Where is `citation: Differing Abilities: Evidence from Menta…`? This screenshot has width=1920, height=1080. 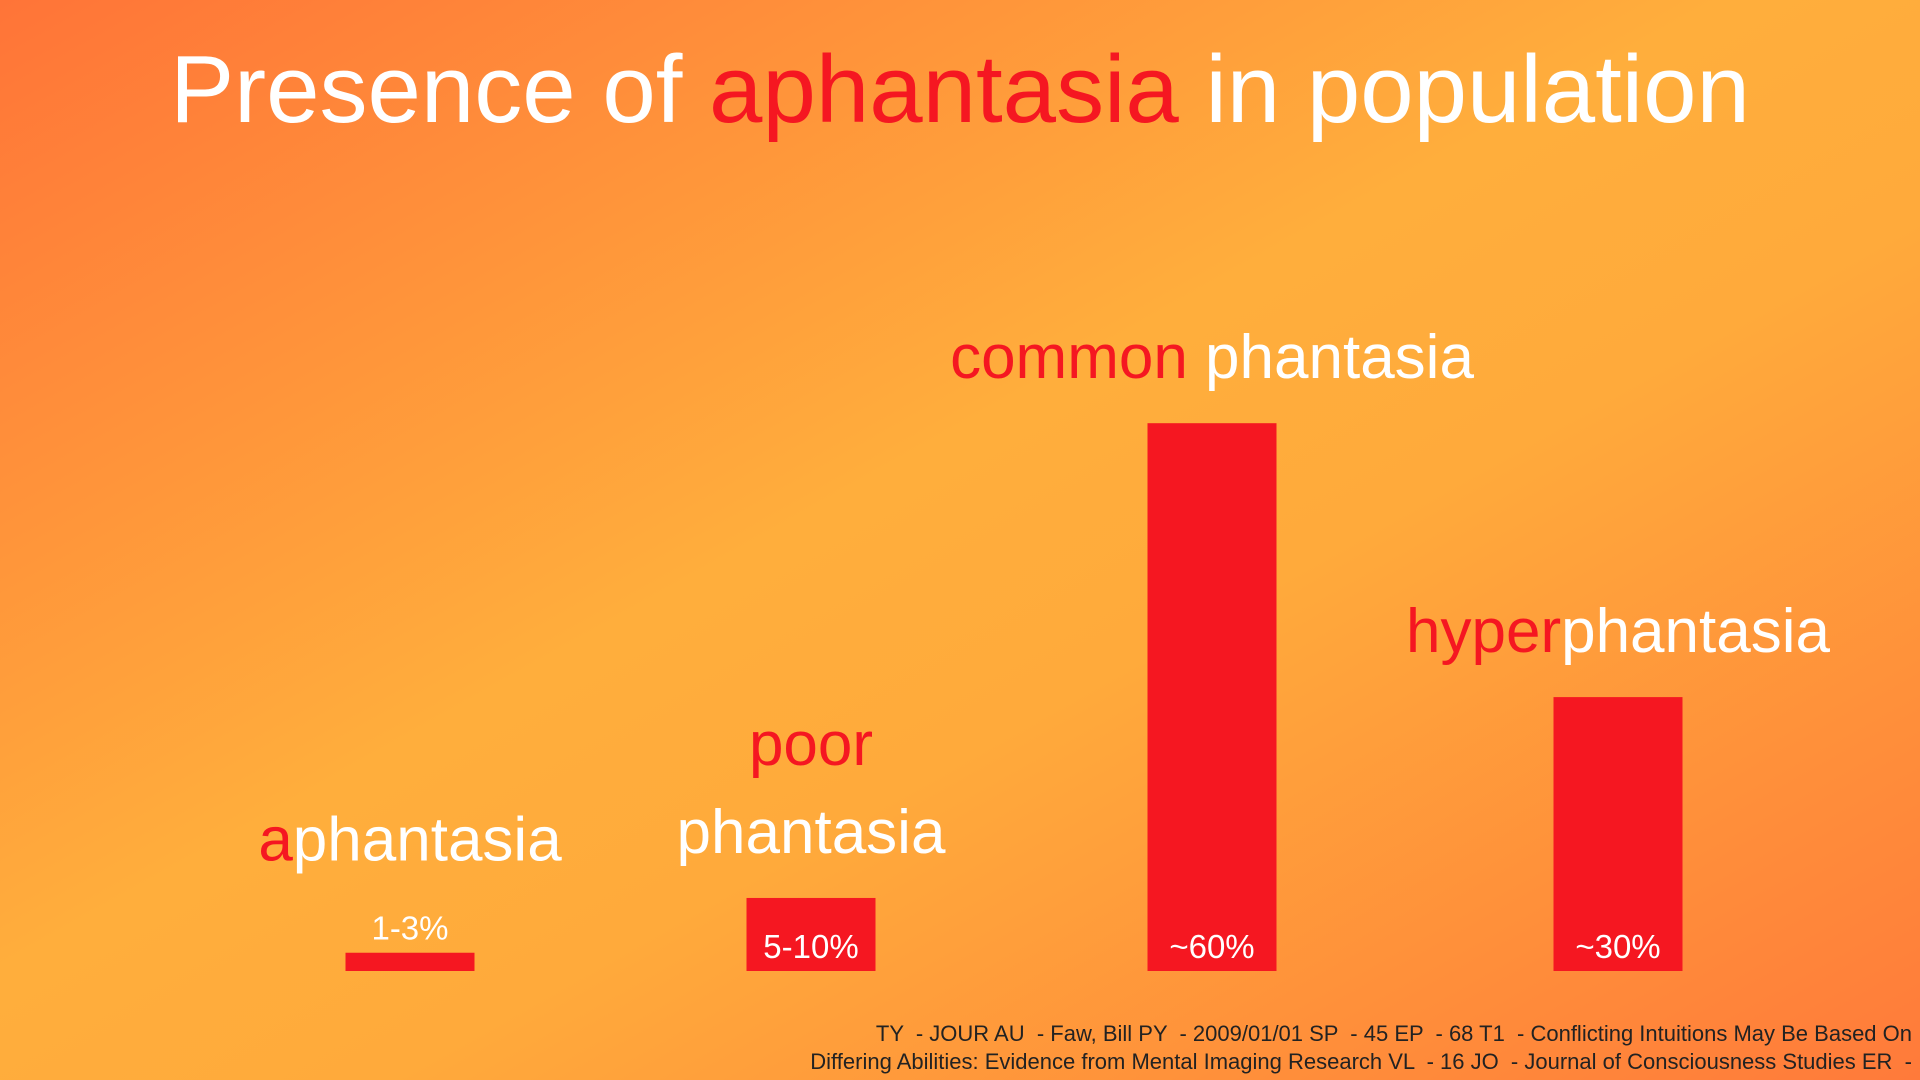
citation: Differing Abilities: Evidence from Menta… is located at coordinates (1361, 1061).